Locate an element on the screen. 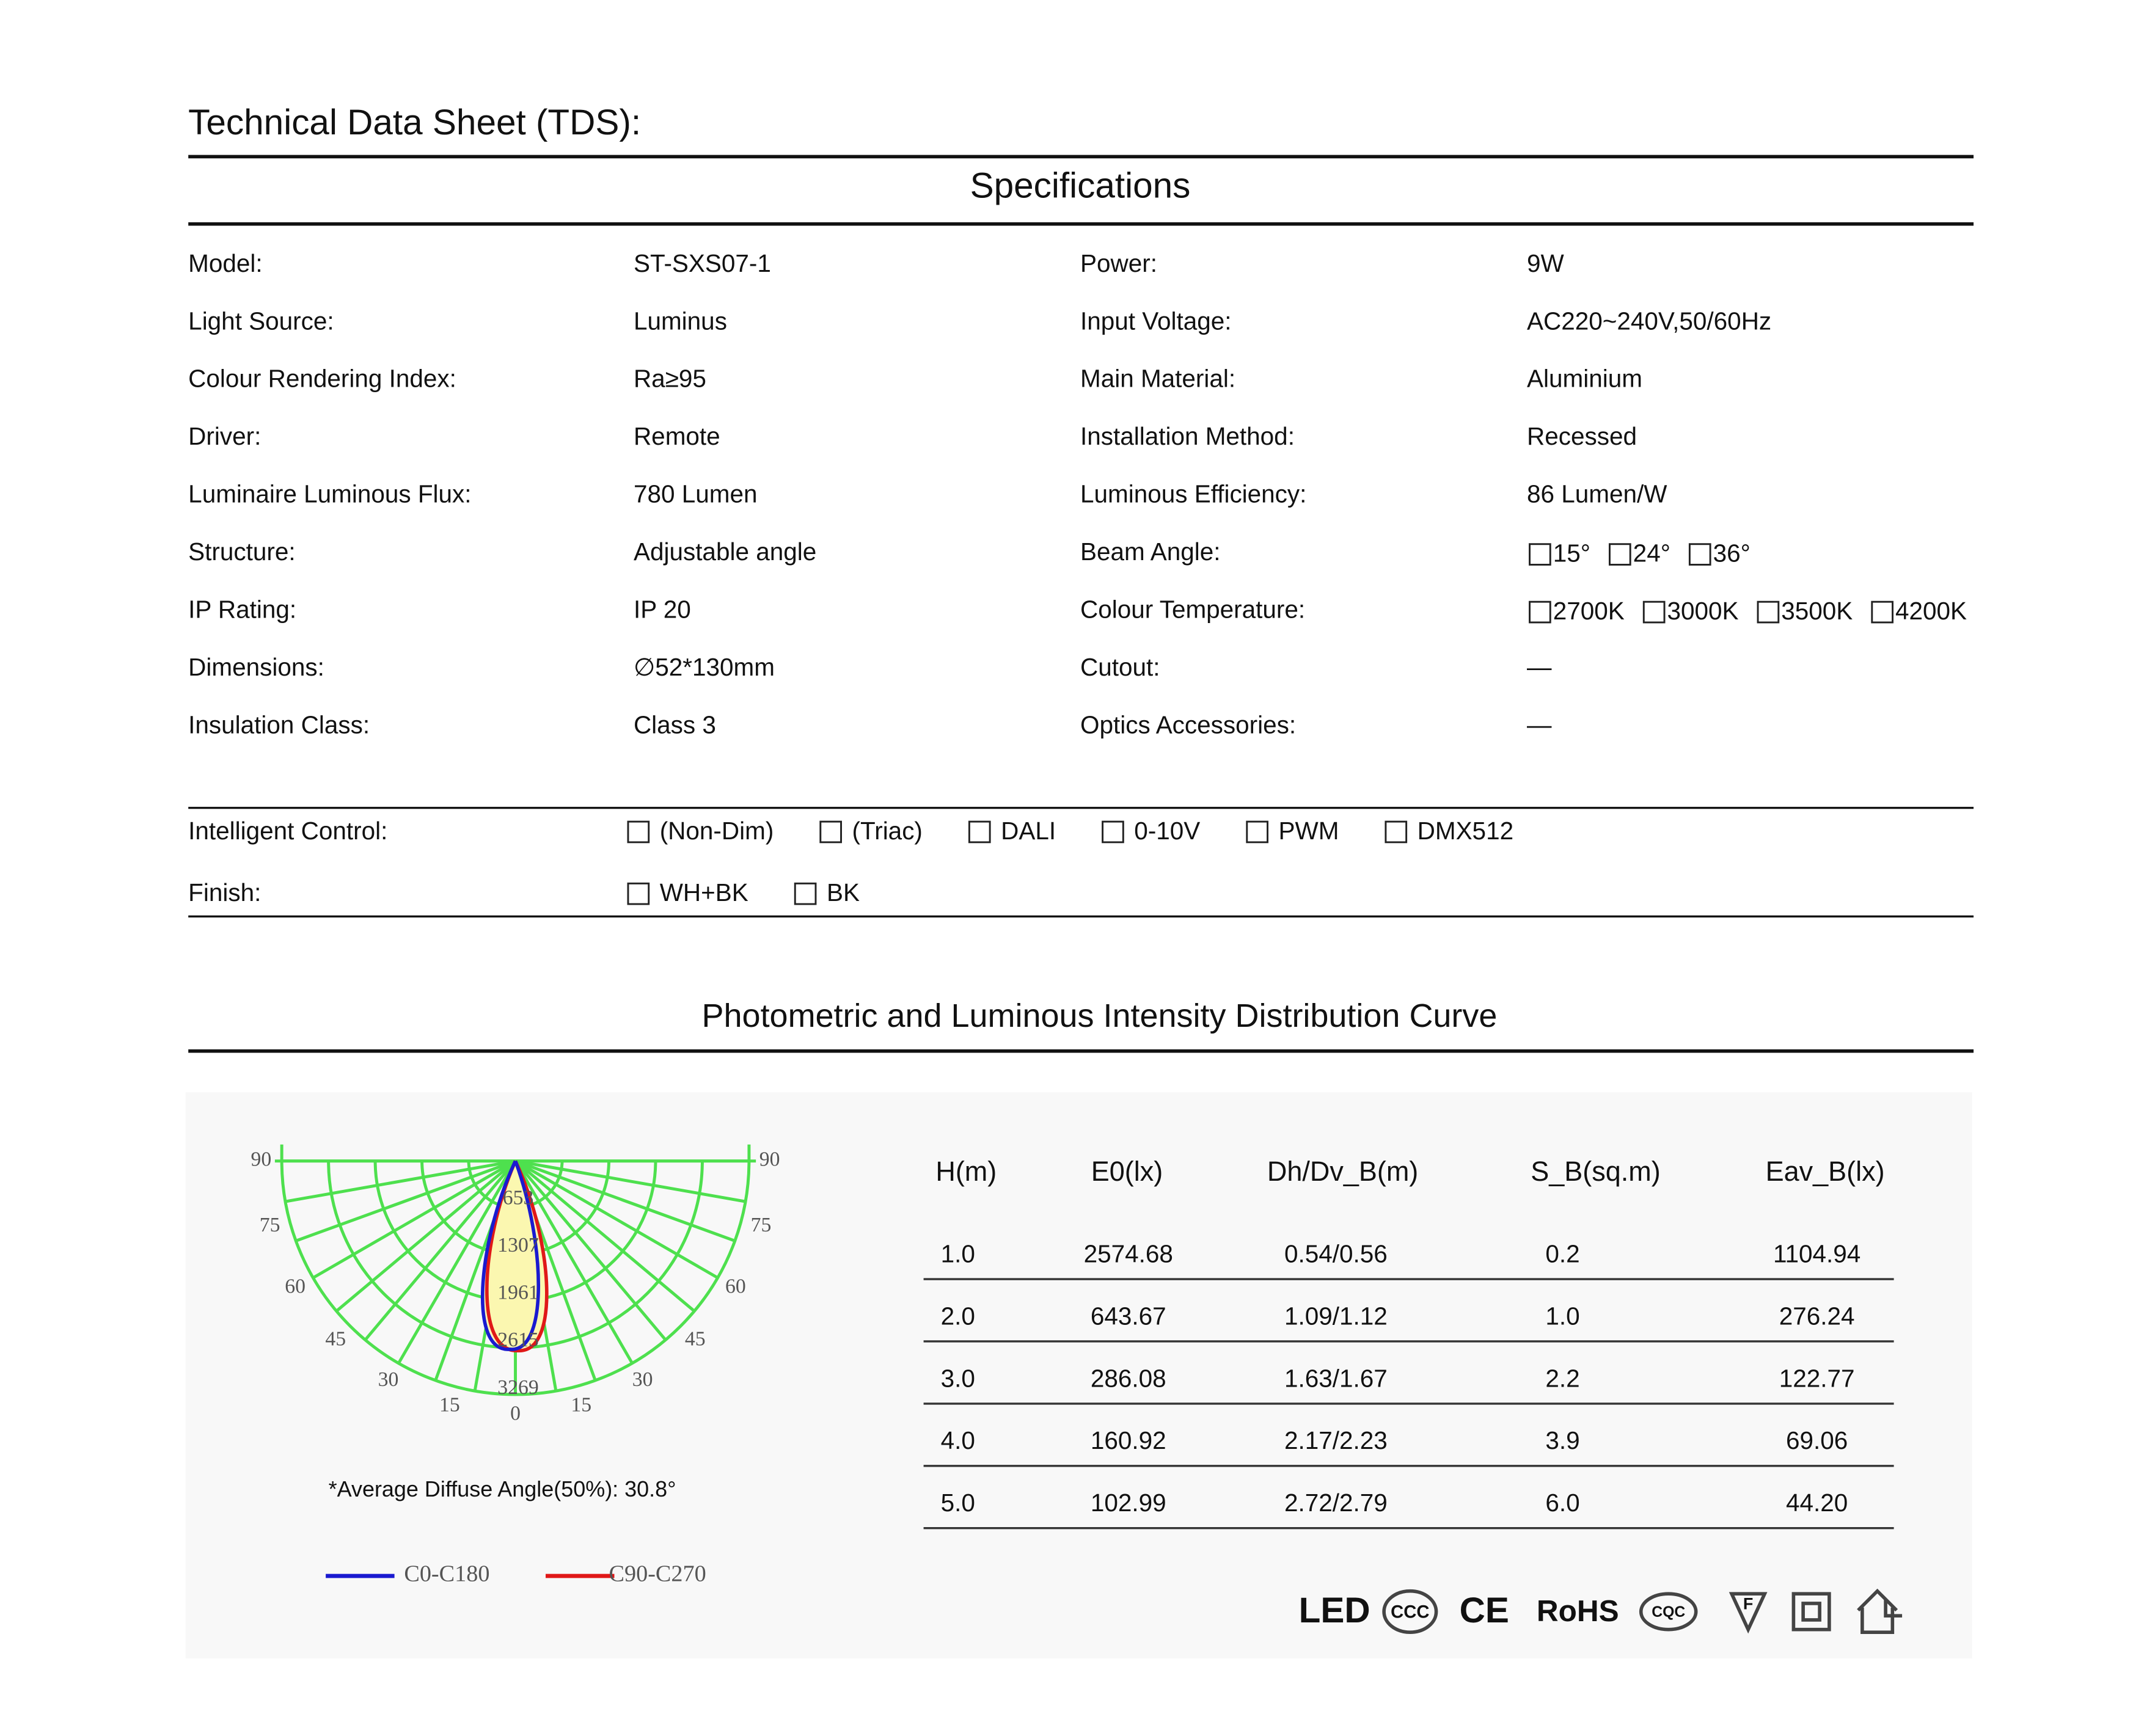  table-header: Eav_B(lx) is located at coordinates (1825, 1171).